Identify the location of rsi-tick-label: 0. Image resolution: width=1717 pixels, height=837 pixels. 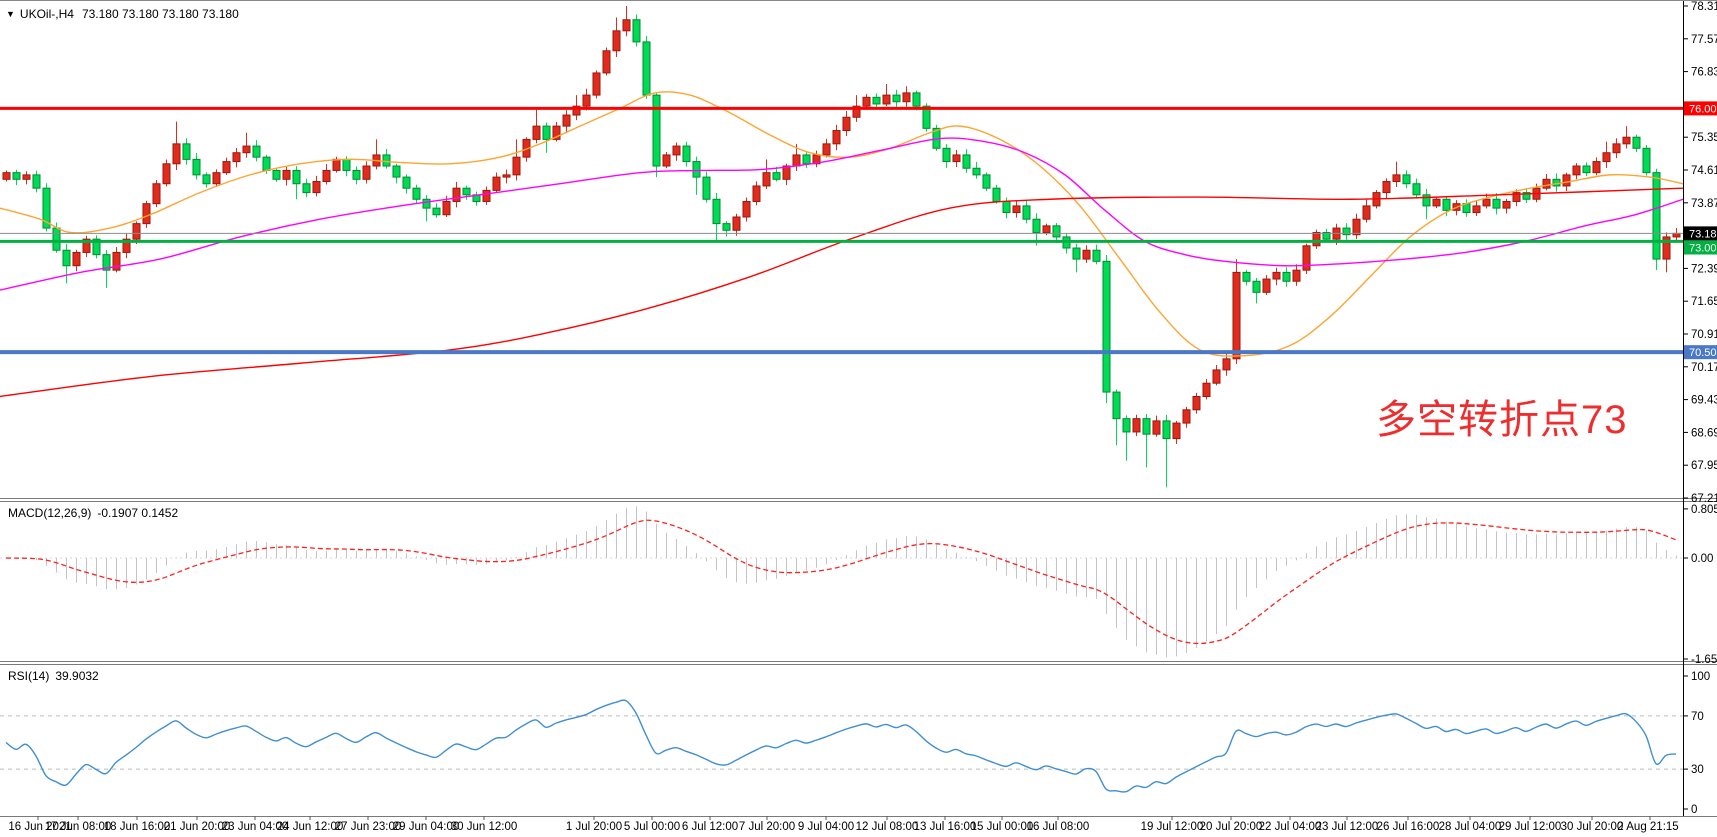
(1694, 810).